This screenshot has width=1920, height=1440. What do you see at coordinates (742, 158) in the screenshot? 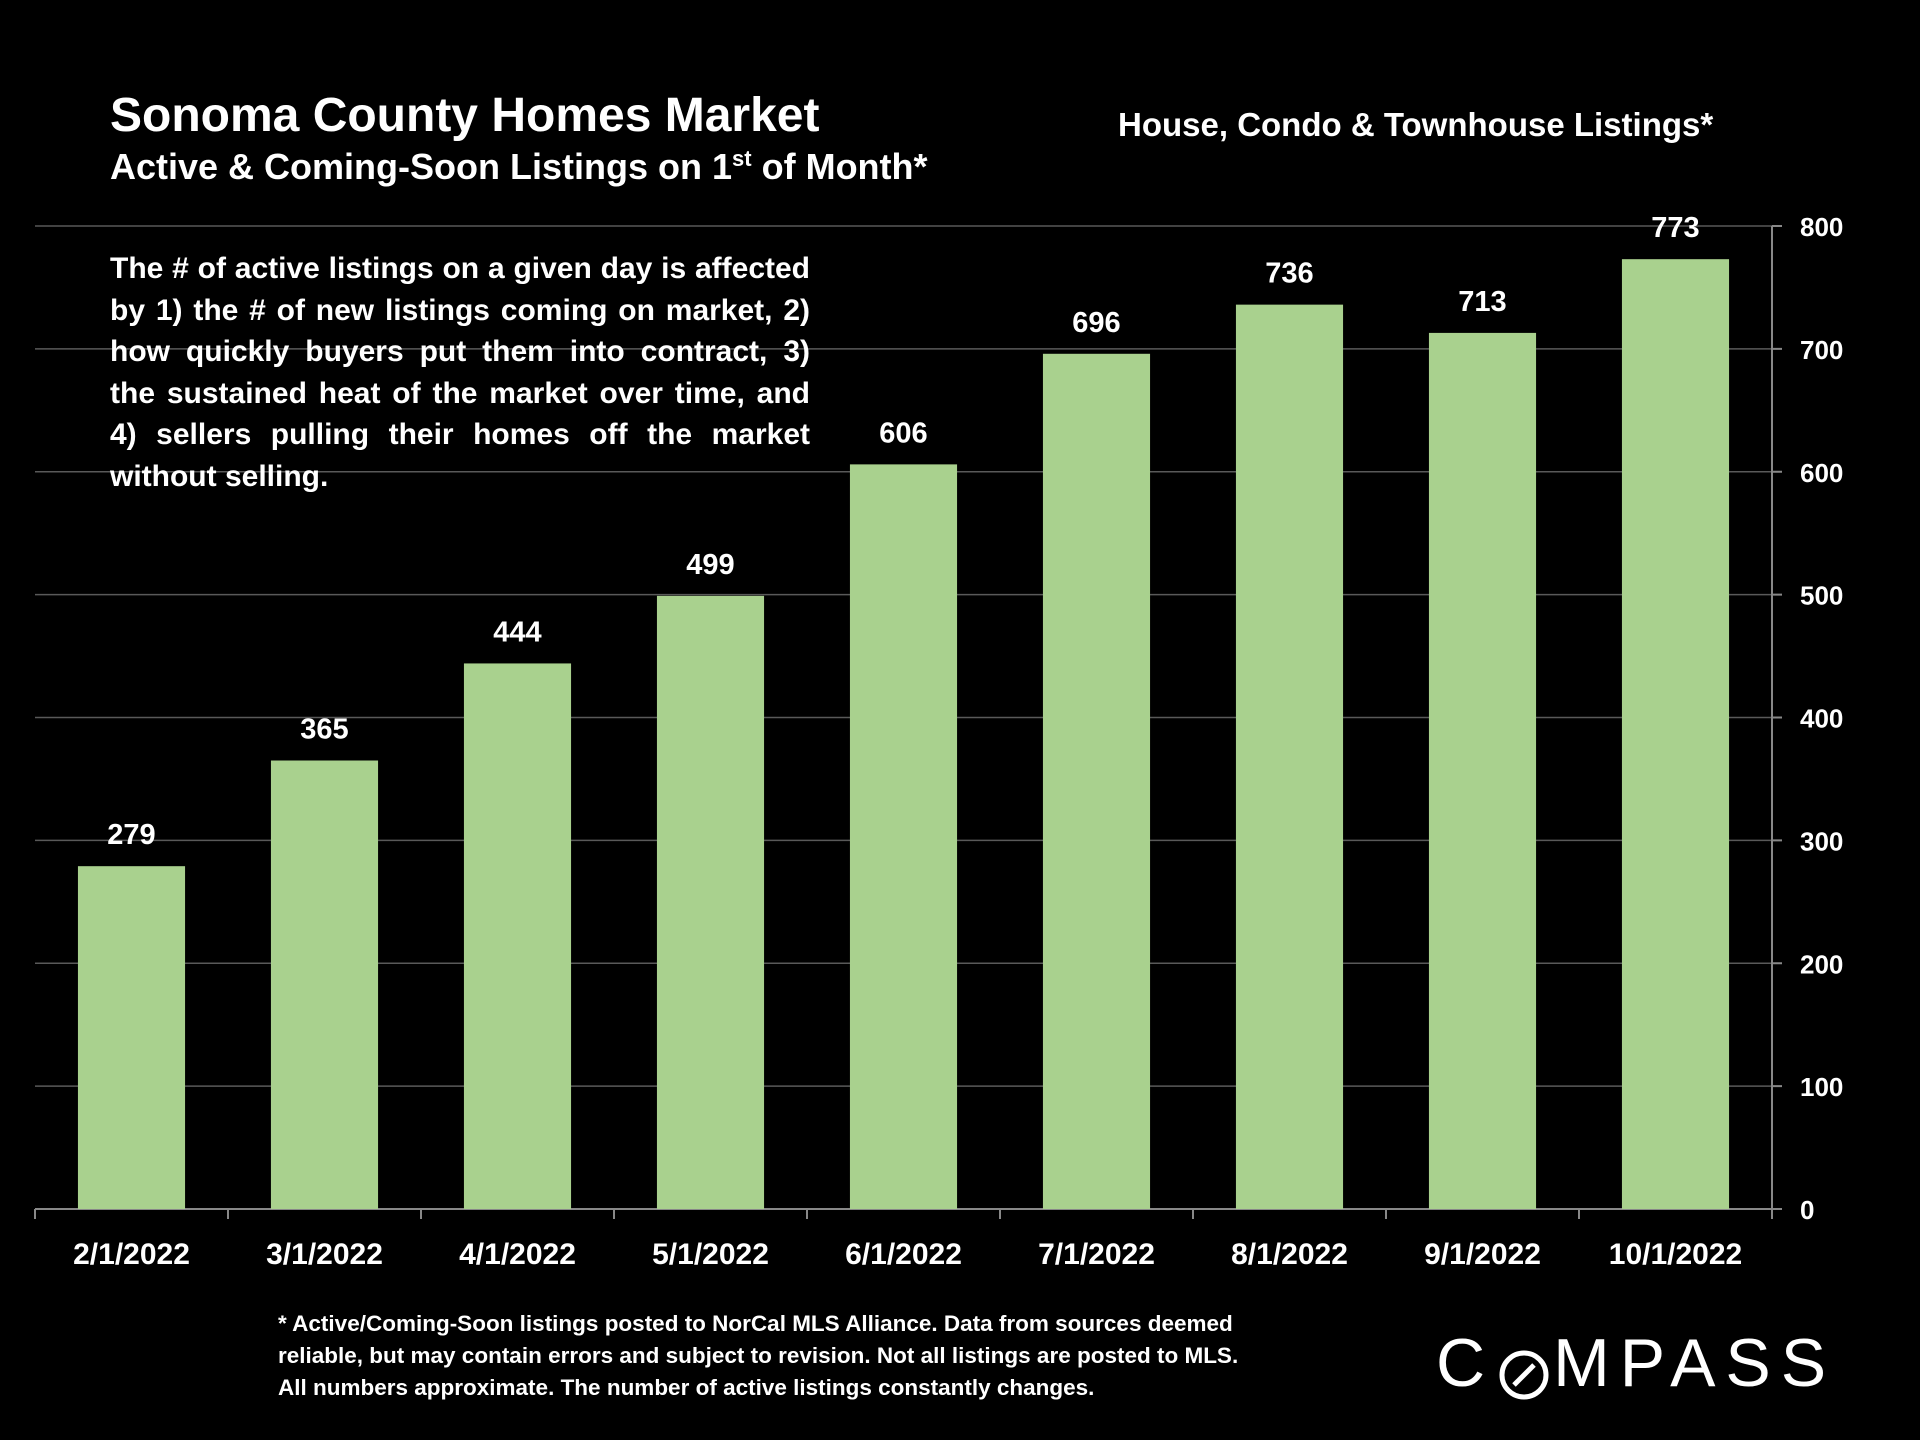
I see `subtitle-superscript: st` at bounding box center [742, 158].